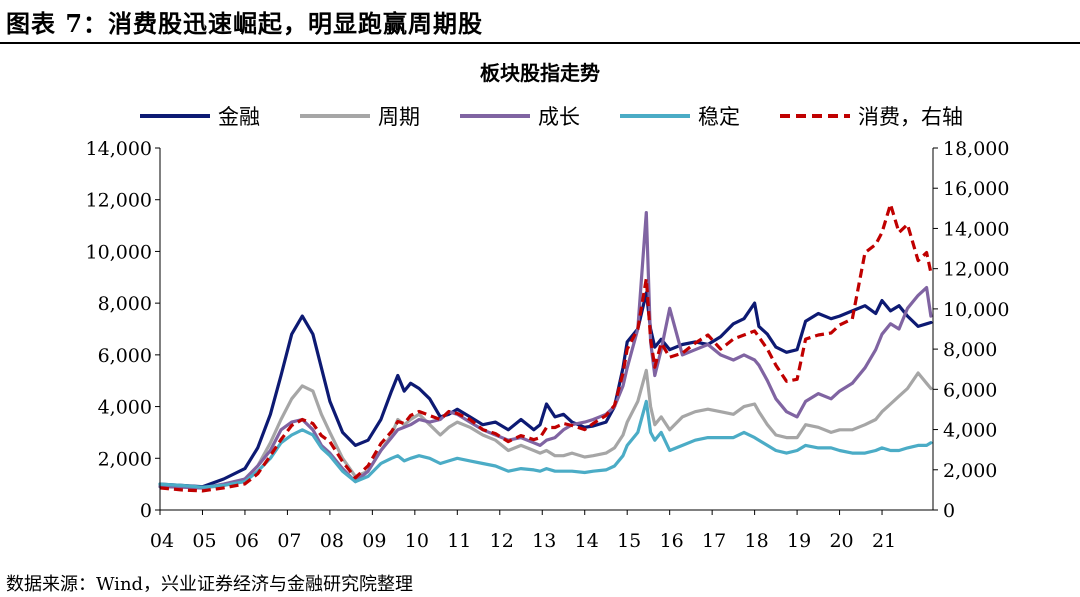 Image resolution: width=1080 pixels, height=597 pixels. Describe the element at coordinates (125, 356) in the screenshot. I see `y-left-tick-label: 6,000` at that location.